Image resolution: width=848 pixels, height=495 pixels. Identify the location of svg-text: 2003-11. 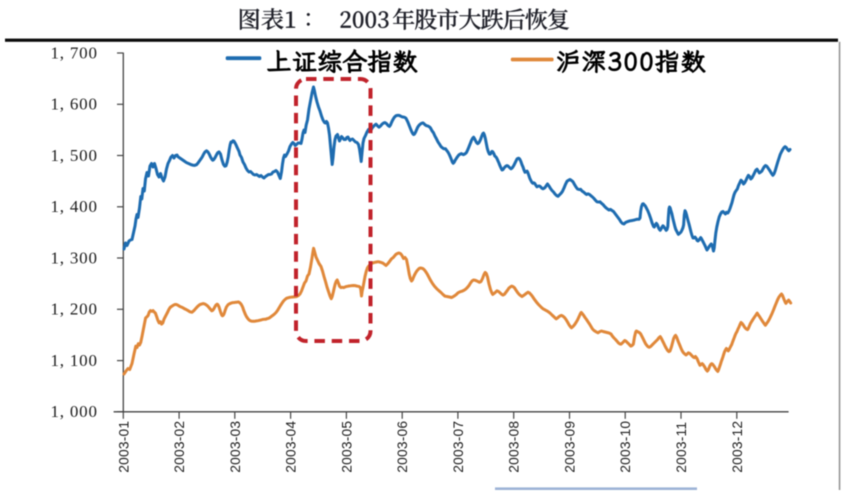
(681, 447).